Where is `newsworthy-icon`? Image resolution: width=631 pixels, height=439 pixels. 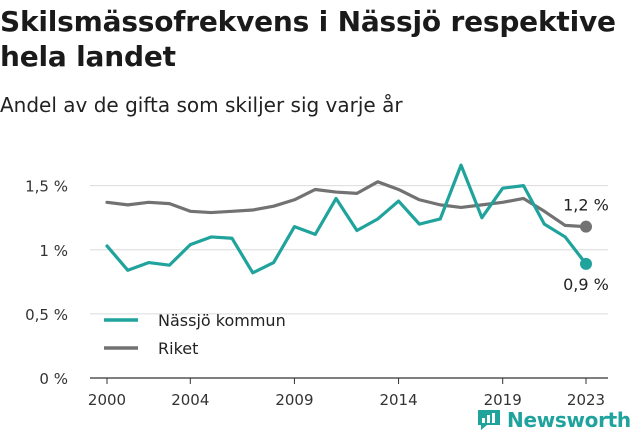
newsworthy-icon is located at coordinates (489, 420).